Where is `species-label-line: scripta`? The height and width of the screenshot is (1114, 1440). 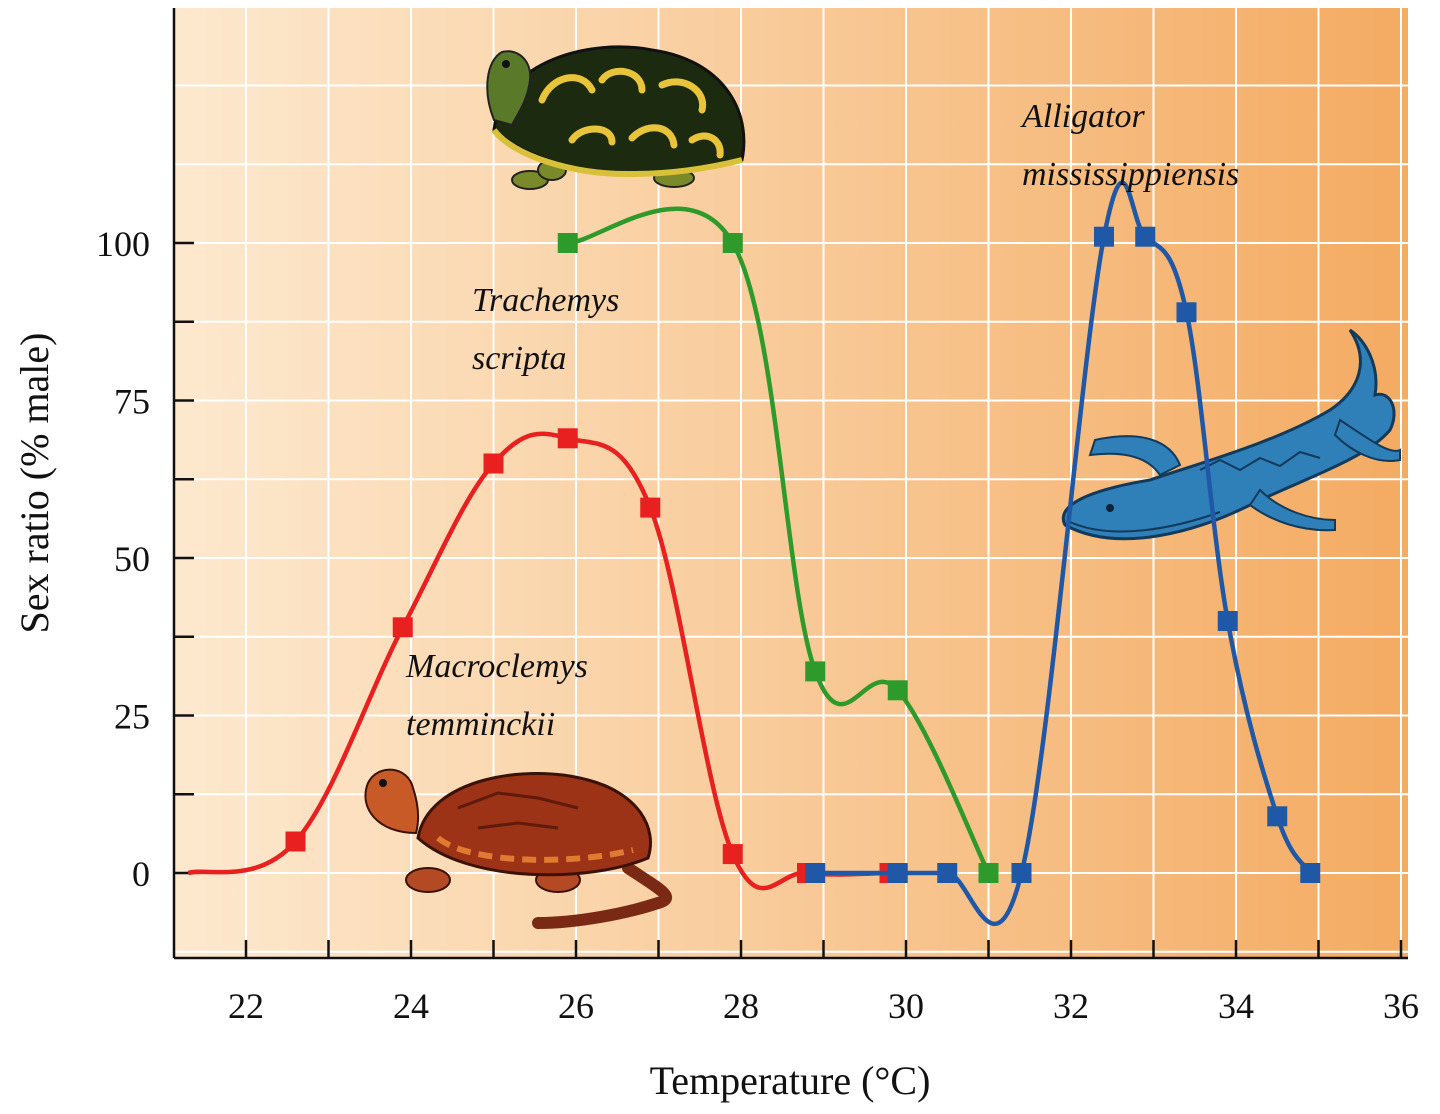
species-label-line: scripta is located at coordinates (519, 358).